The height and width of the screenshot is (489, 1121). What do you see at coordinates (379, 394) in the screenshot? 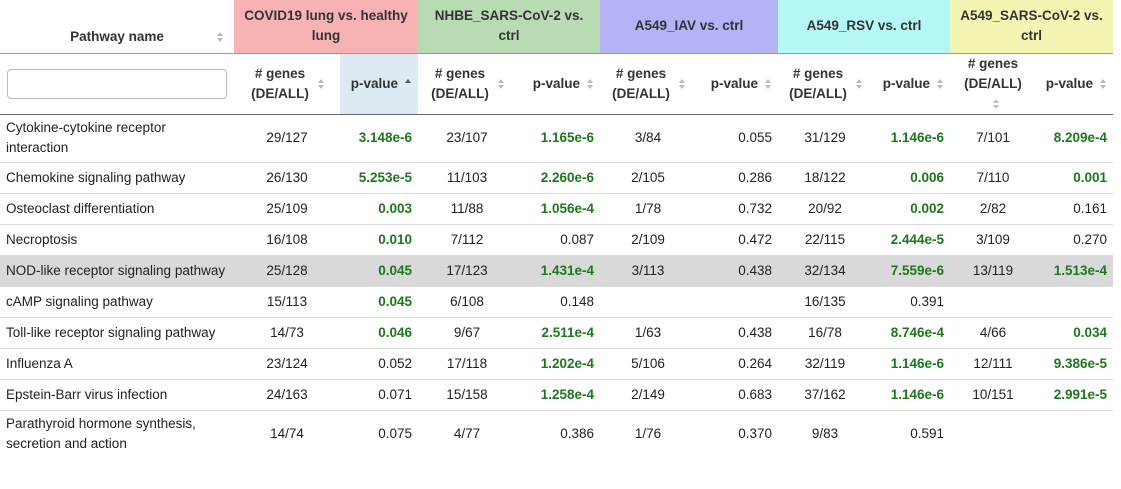
I see `pvalue-cell: 0.071` at bounding box center [379, 394].